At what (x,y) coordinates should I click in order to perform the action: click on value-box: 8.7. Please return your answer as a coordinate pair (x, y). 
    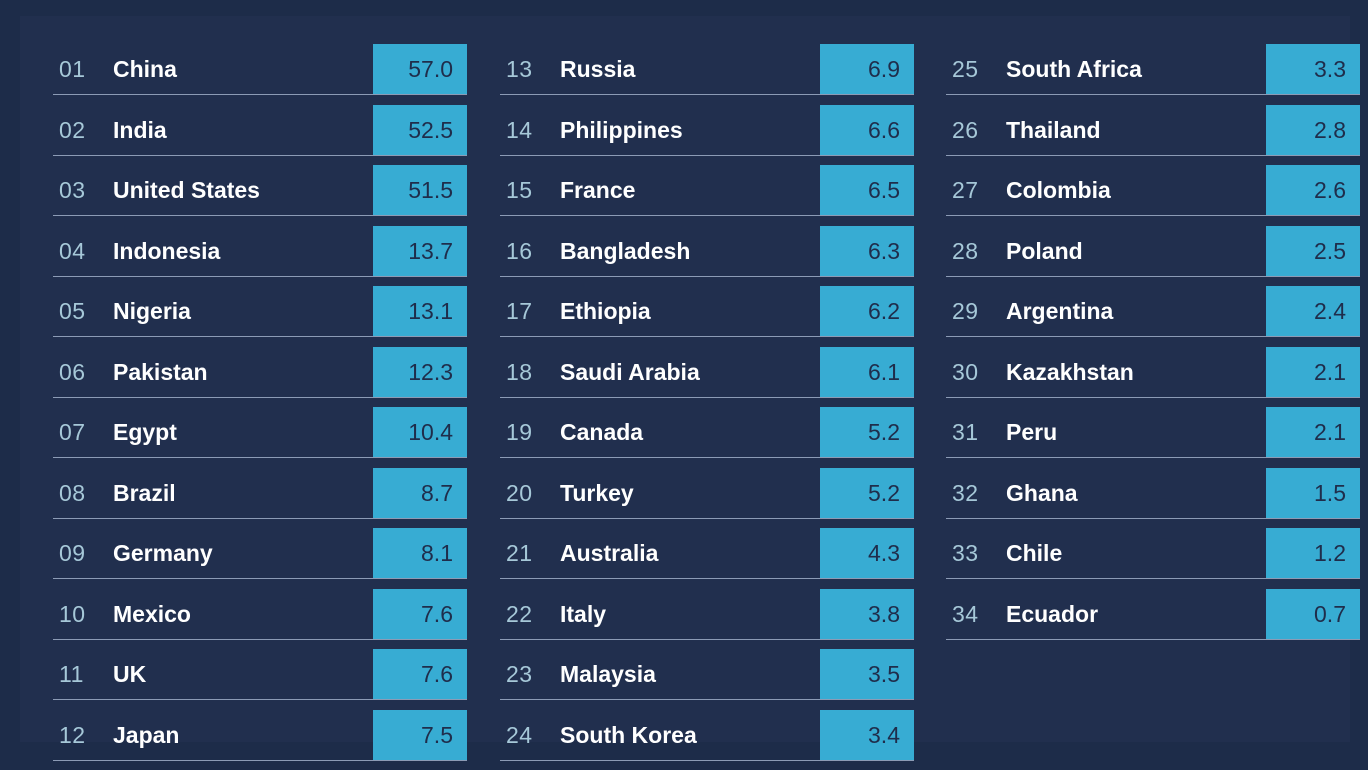
    Looking at the image, I should click on (420, 492).